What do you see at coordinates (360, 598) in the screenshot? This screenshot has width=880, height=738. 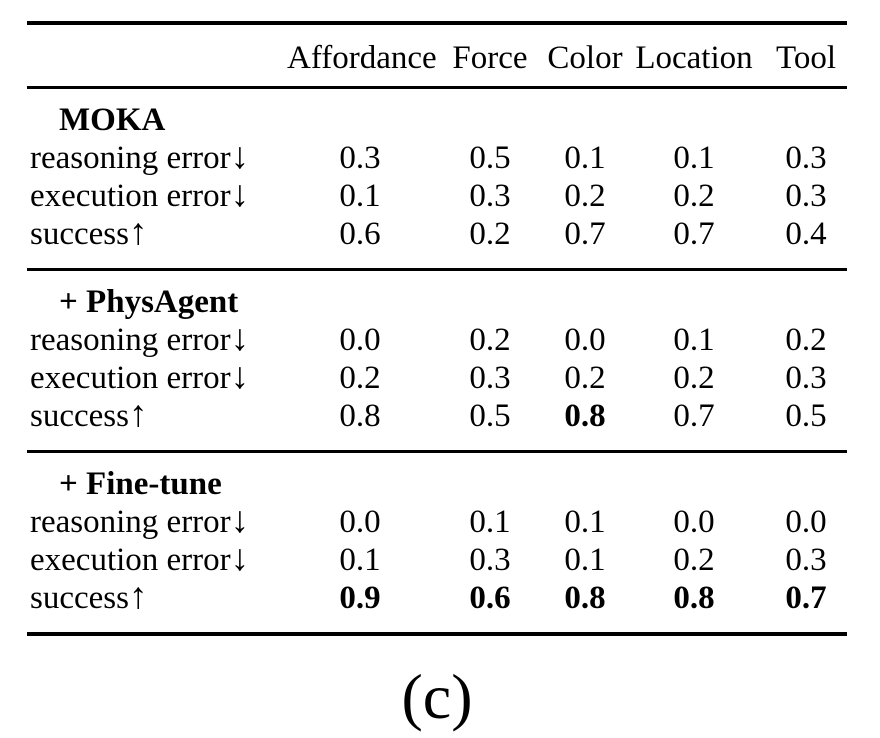 I see `table-cell: 0.9` at bounding box center [360, 598].